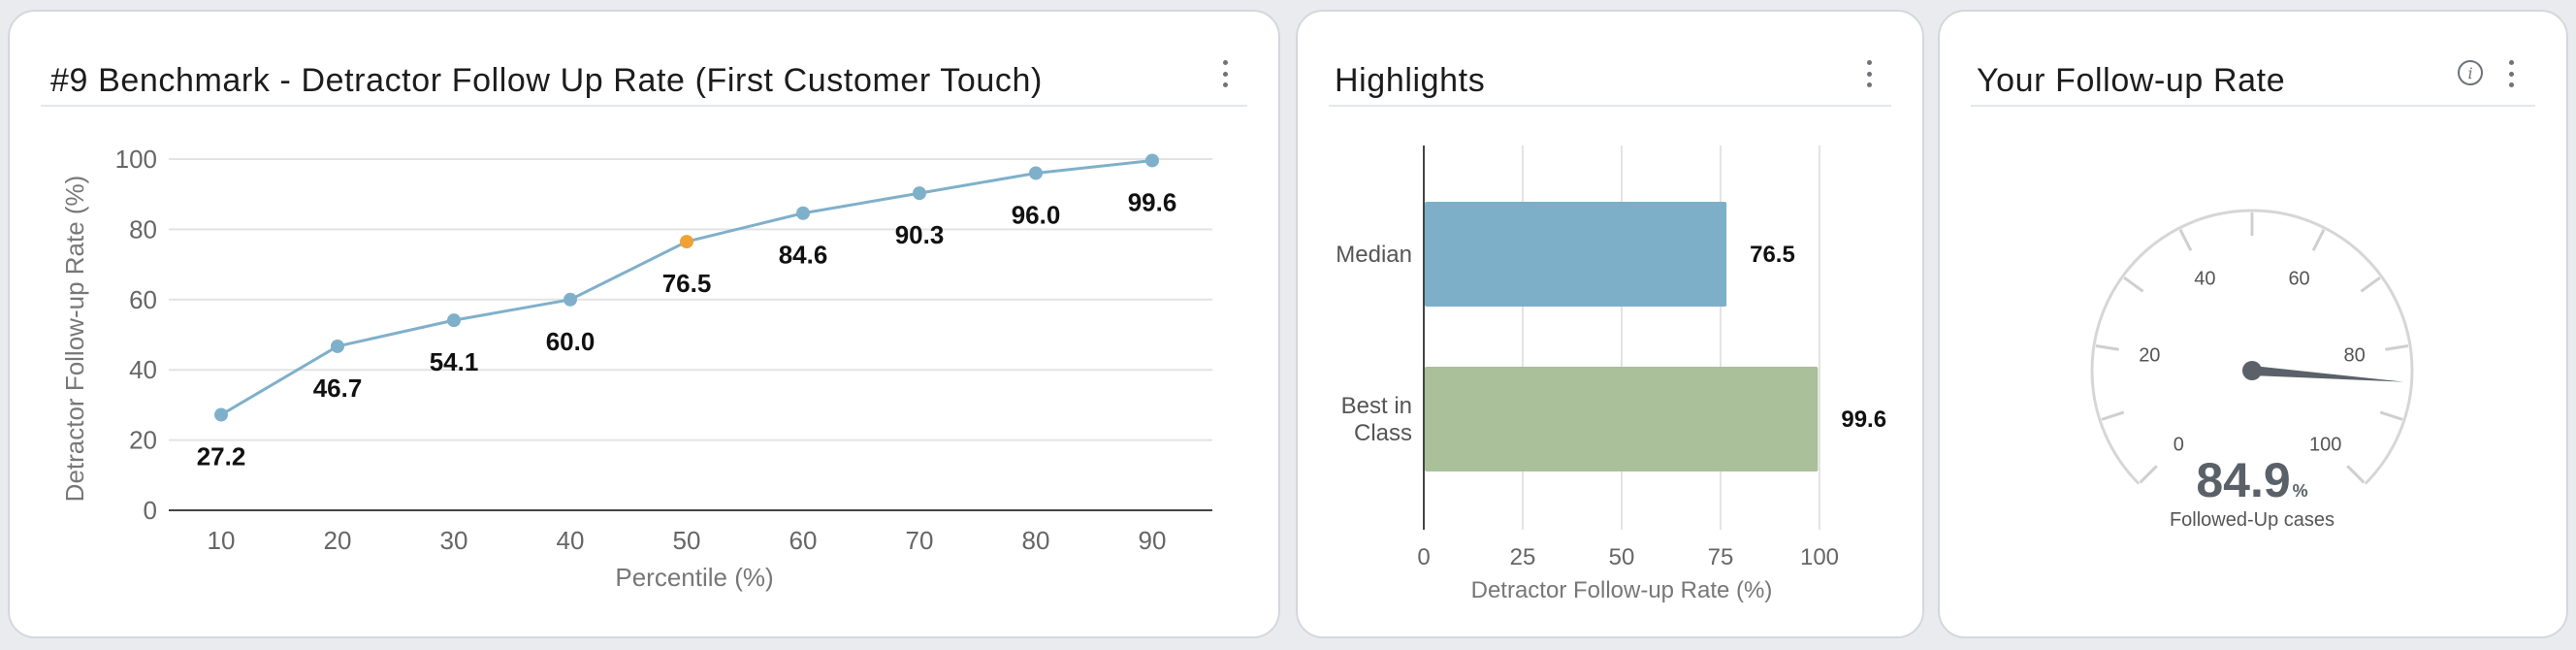 This screenshot has height=650, width=2576. What do you see at coordinates (74, 339) in the screenshot?
I see `y-axis-title: Detractor Follow-up Rate (%)` at bounding box center [74, 339].